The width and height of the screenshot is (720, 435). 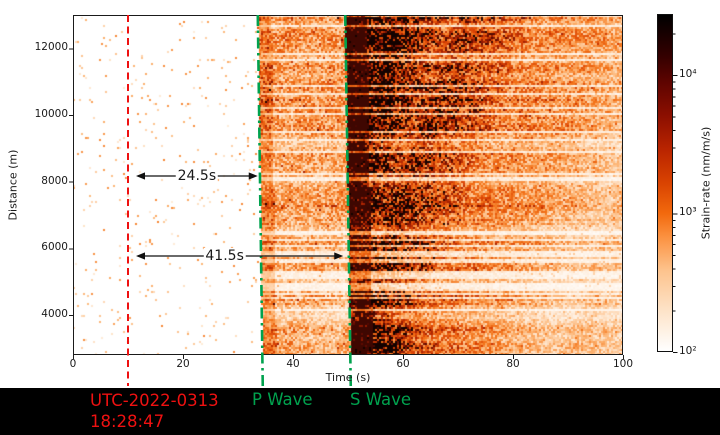 I want to click on s-delay-annotation: 41.5s, so click(x=224, y=256).